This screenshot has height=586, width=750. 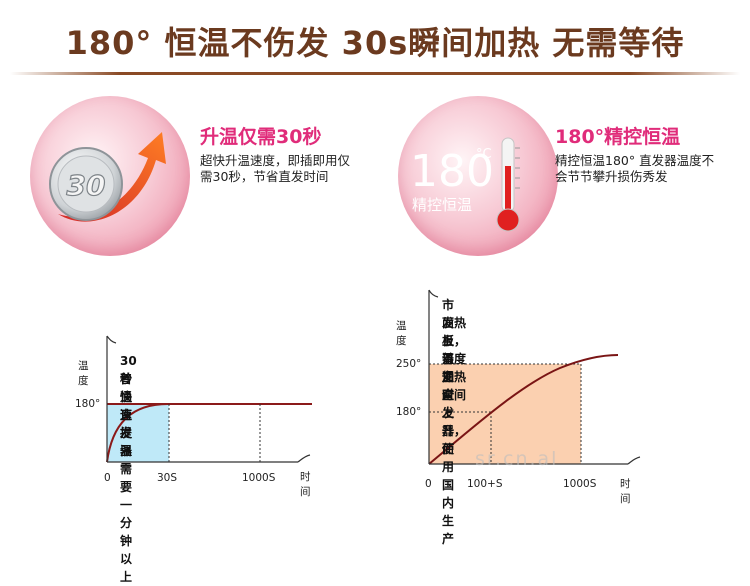 What do you see at coordinates (83, 373) in the screenshot?
I see `chart1-ylabel: 温度` at bounding box center [83, 373].